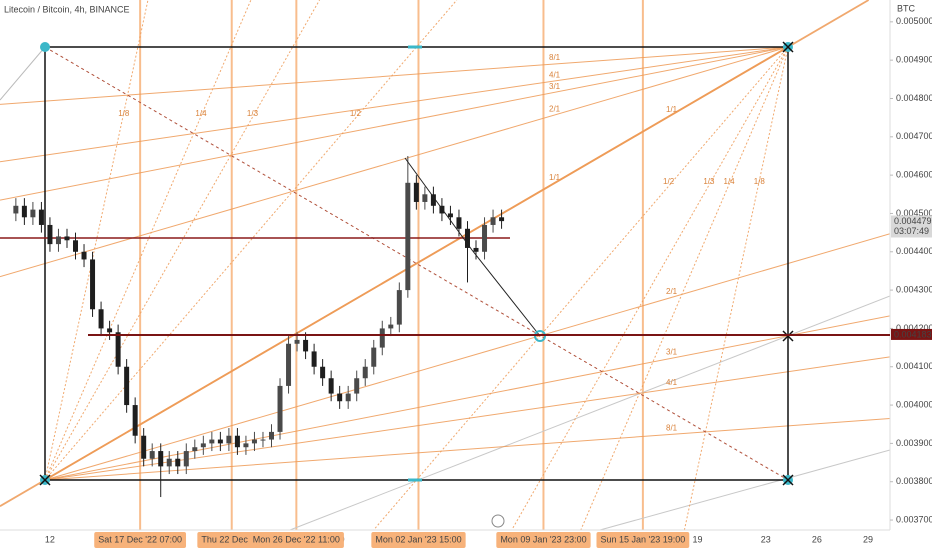 Image resolution: width=932 pixels, height=550 pixels. What do you see at coordinates (672, 109) in the screenshot?
I see `fan-label: 1/1` at bounding box center [672, 109].